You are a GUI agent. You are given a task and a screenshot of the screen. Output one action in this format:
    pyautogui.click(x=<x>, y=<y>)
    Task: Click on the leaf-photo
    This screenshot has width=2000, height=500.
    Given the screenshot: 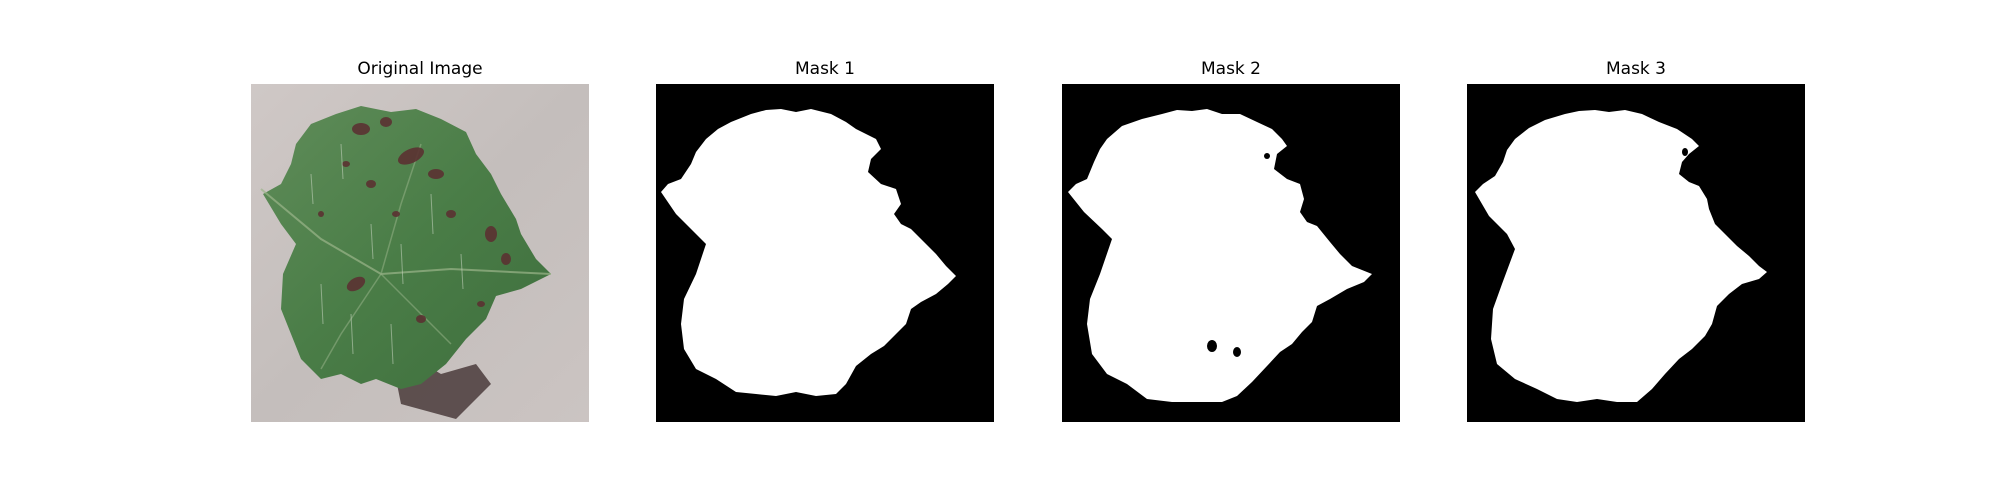 What is the action you would take?
    pyautogui.click(x=420, y=253)
    